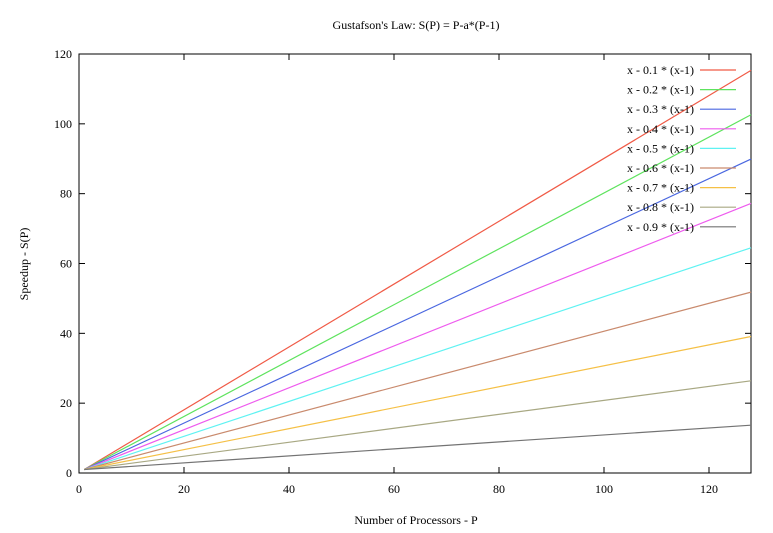 This screenshot has width=773, height=533. I want to click on x-tick-label: 80, so click(499, 489).